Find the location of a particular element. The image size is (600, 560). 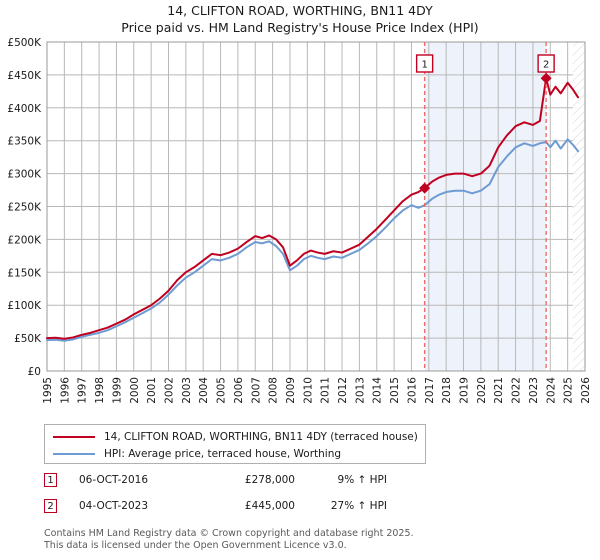

x-axis-tick-label: 1995 is located at coordinates (48, 390).